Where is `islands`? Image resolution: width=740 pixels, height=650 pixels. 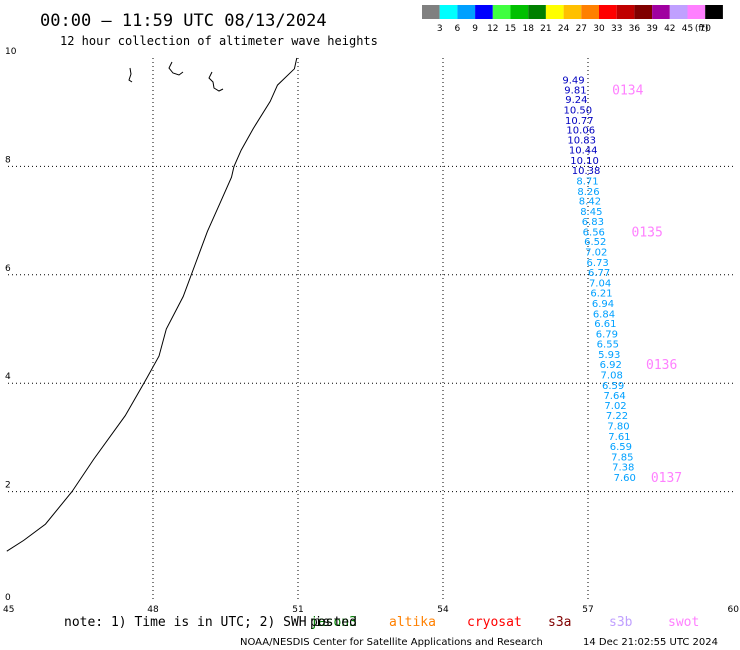 islands is located at coordinates (176, 76).